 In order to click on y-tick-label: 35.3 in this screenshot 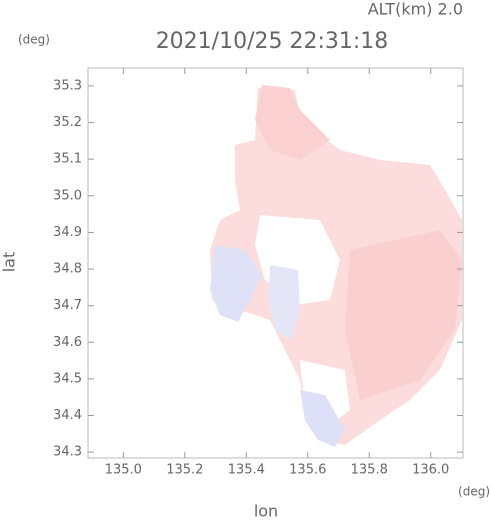, I will do `click(67, 85)`.